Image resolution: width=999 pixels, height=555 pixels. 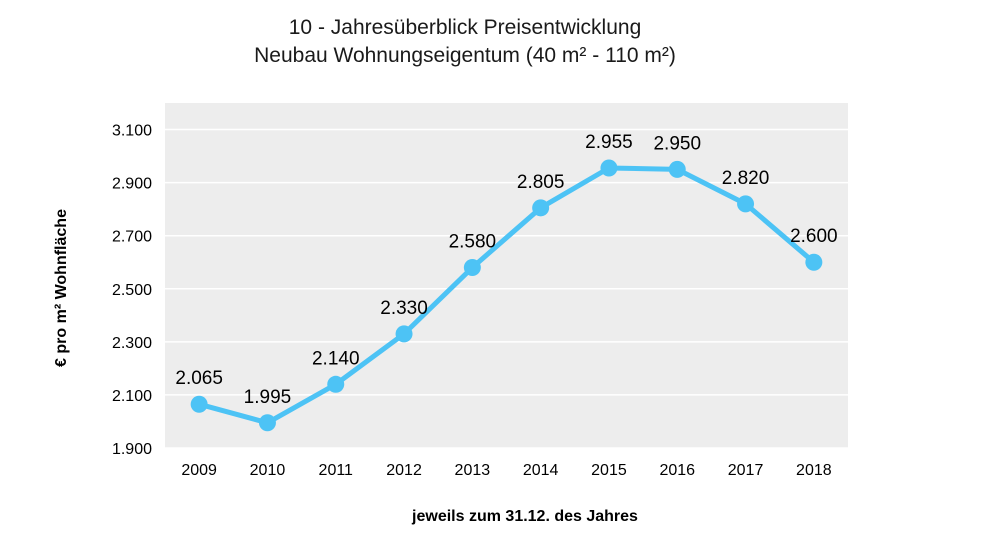 I want to click on data-label: 2.065, so click(x=199, y=378).